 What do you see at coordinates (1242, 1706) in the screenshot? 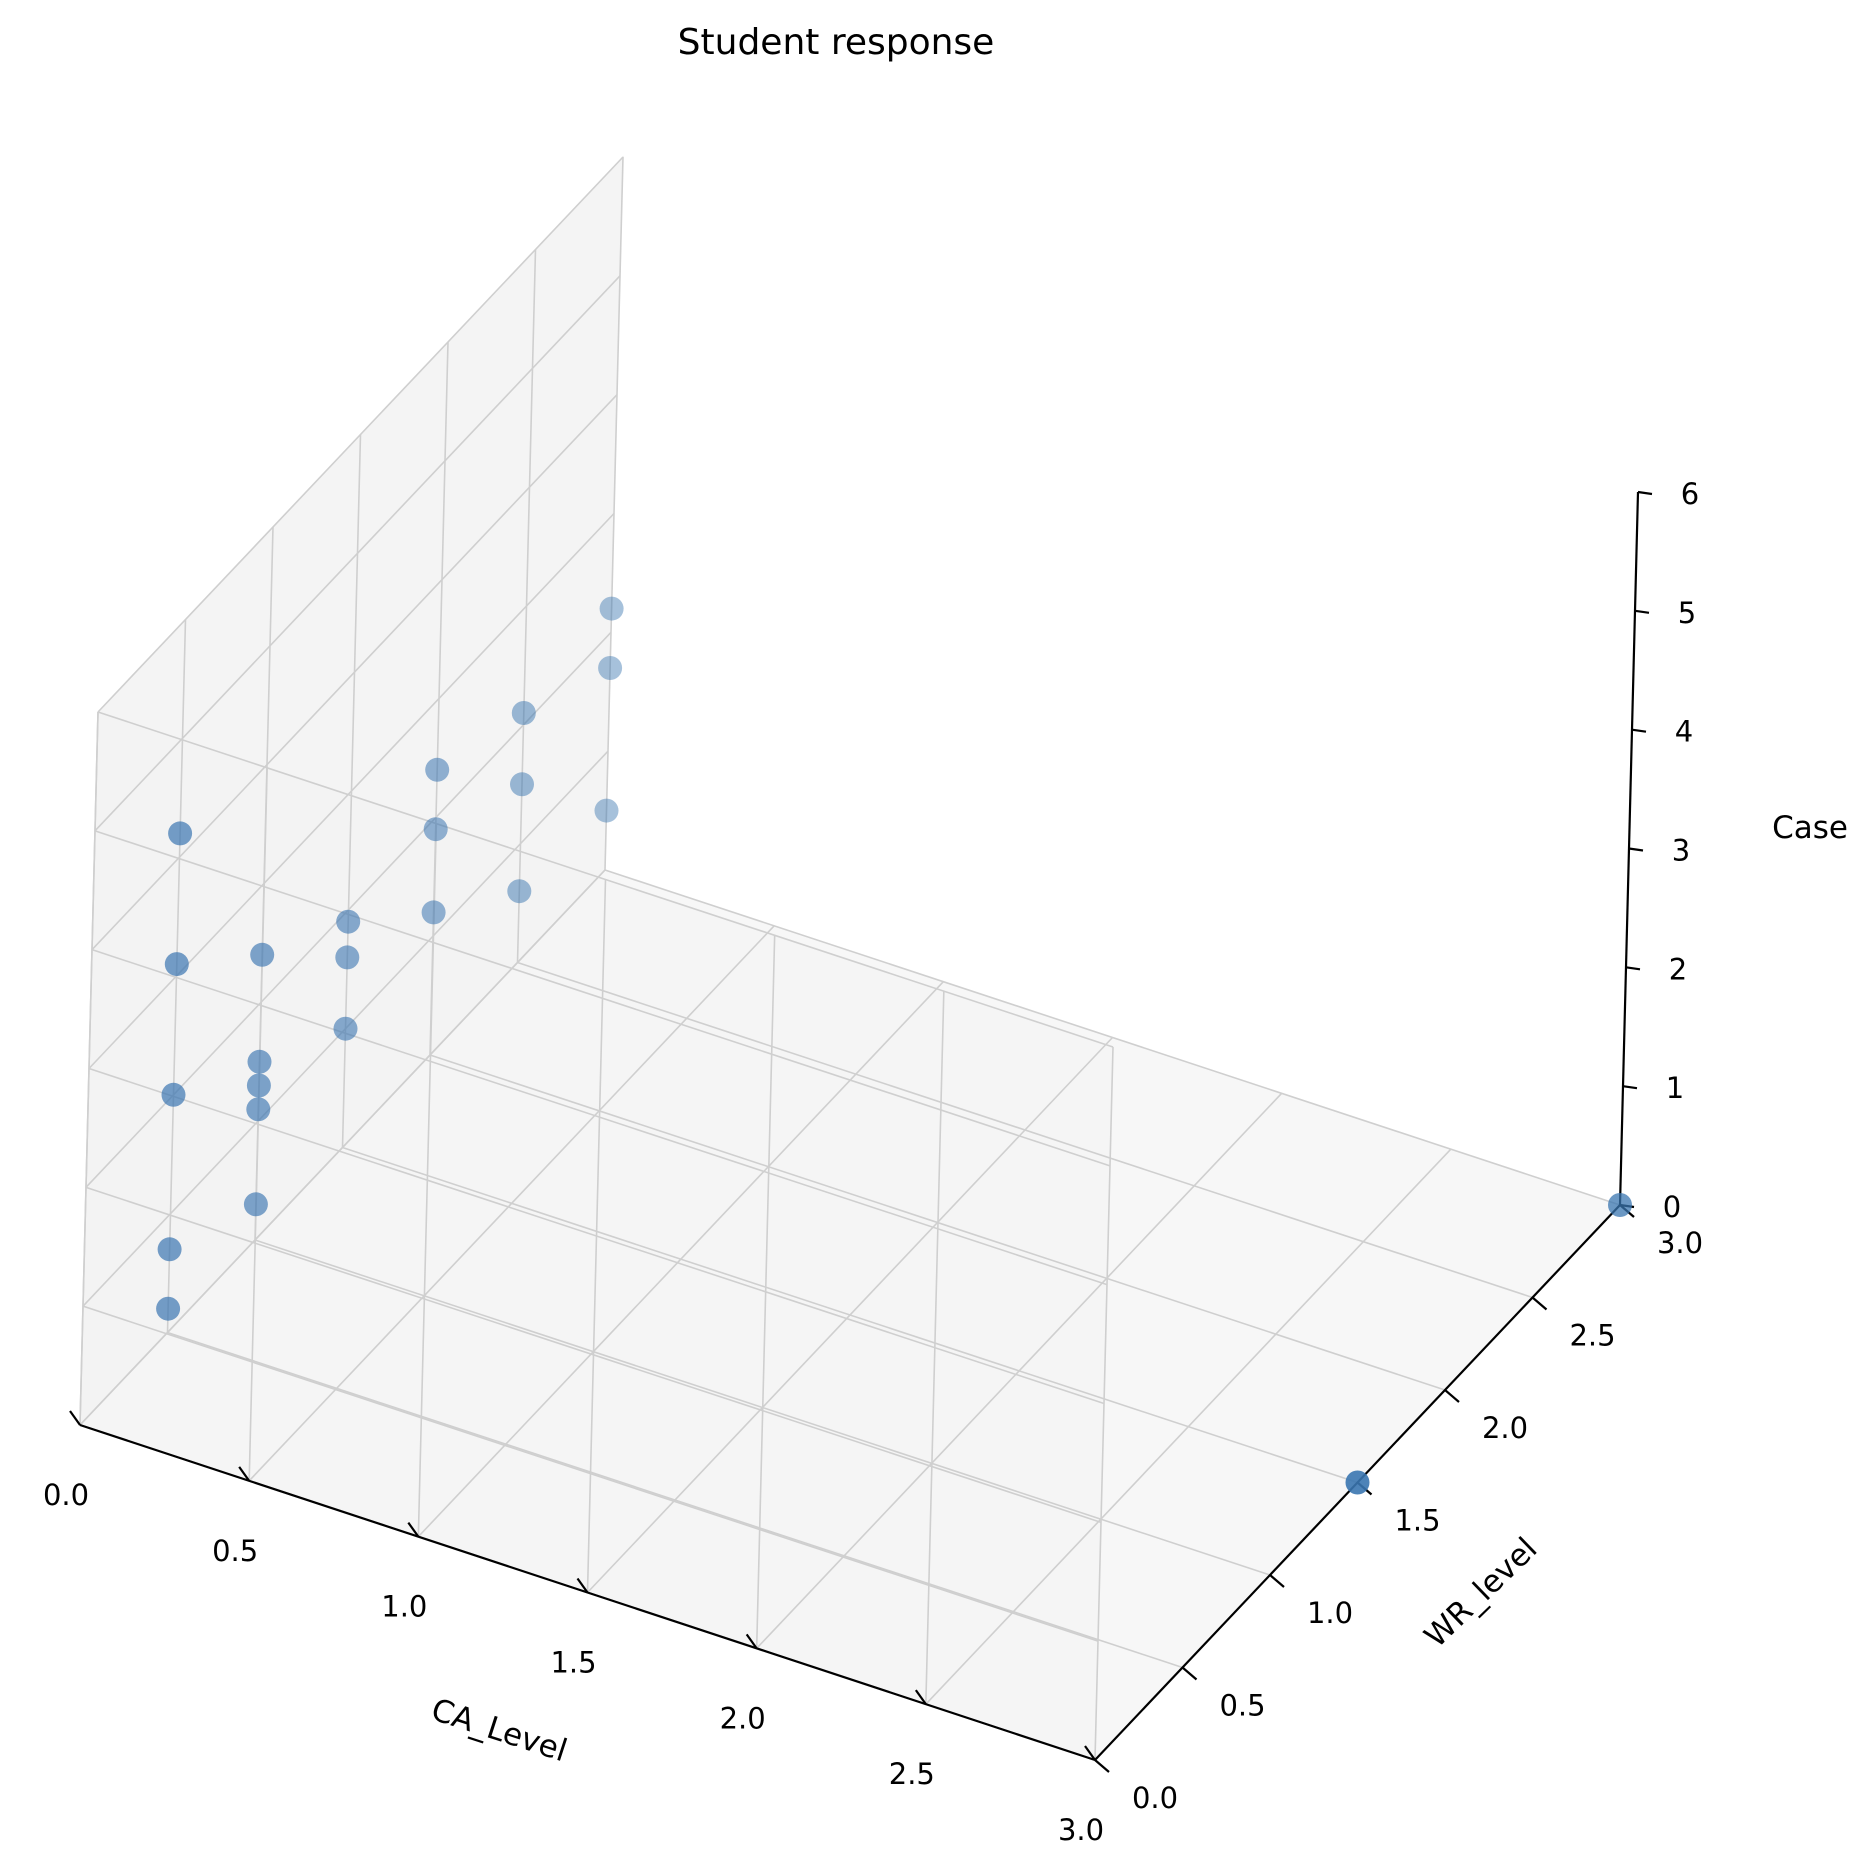
I see `y-axis-tick-label: 0.5` at bounding box center [1242, 1706].